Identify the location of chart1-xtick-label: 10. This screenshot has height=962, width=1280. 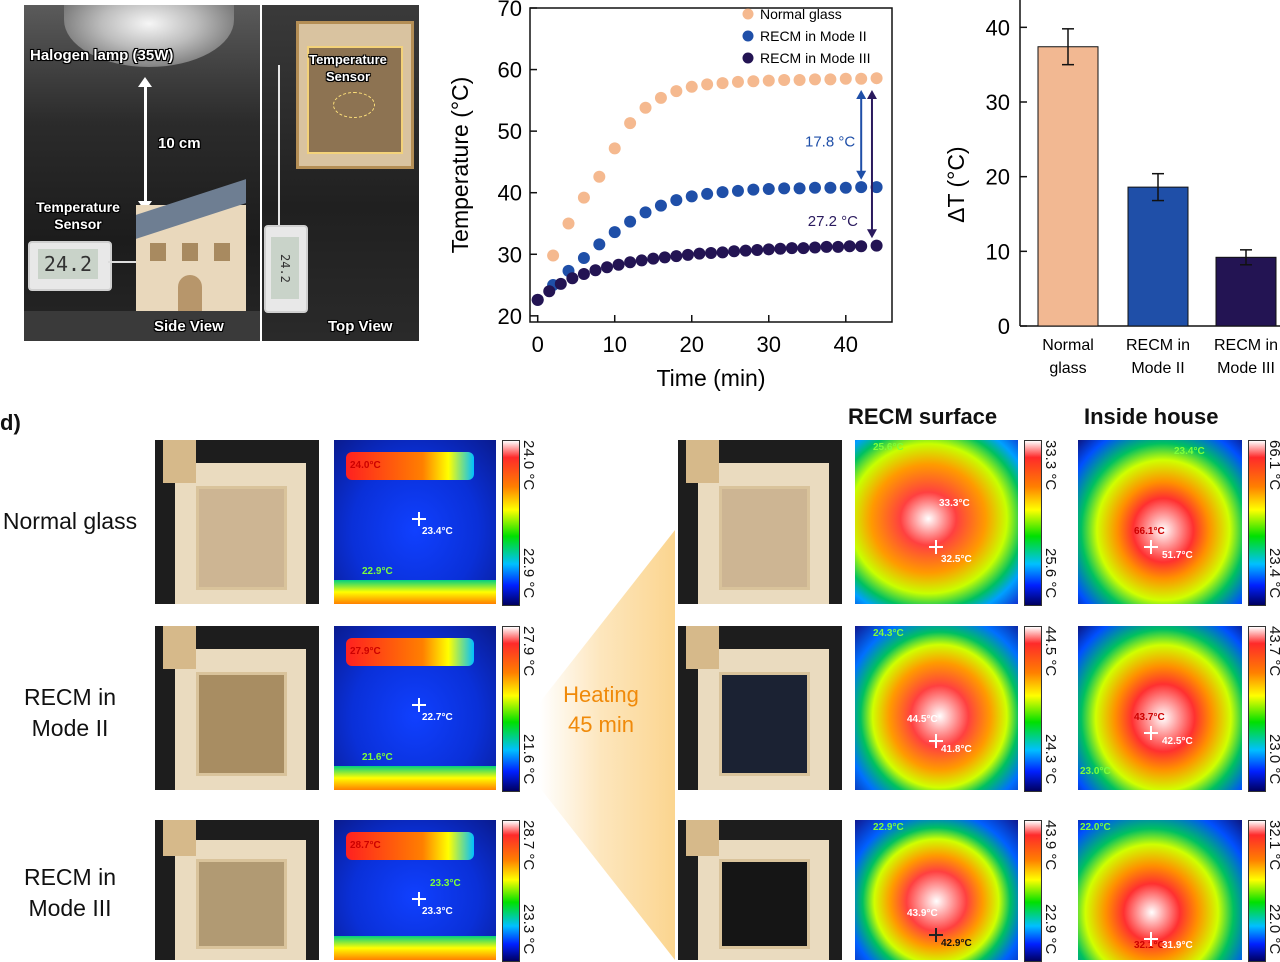
(614, 344).